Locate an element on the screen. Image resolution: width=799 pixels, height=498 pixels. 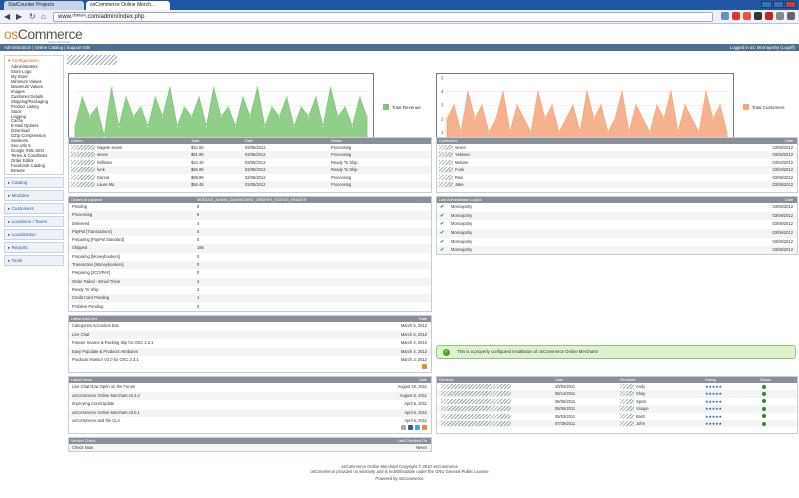
home-icon: ⌂ is located at coordinates (43, 16).